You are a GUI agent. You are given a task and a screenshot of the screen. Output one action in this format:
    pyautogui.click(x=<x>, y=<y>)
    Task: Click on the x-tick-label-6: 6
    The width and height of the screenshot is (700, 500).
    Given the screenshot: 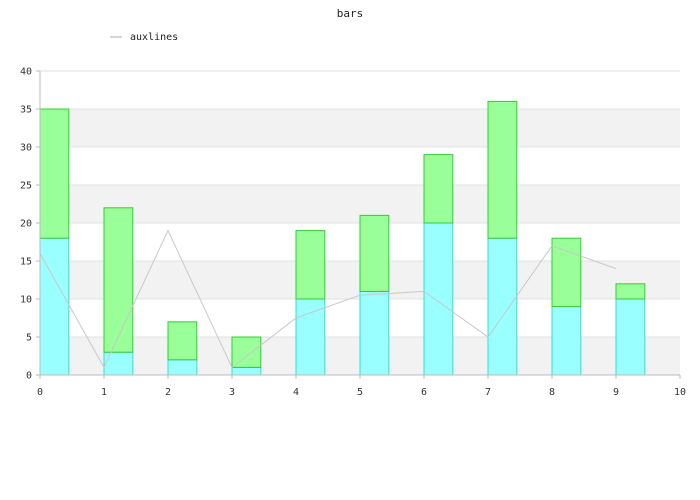 What is the action you would take?
    pyautogui.click(x=424, y=392)
    